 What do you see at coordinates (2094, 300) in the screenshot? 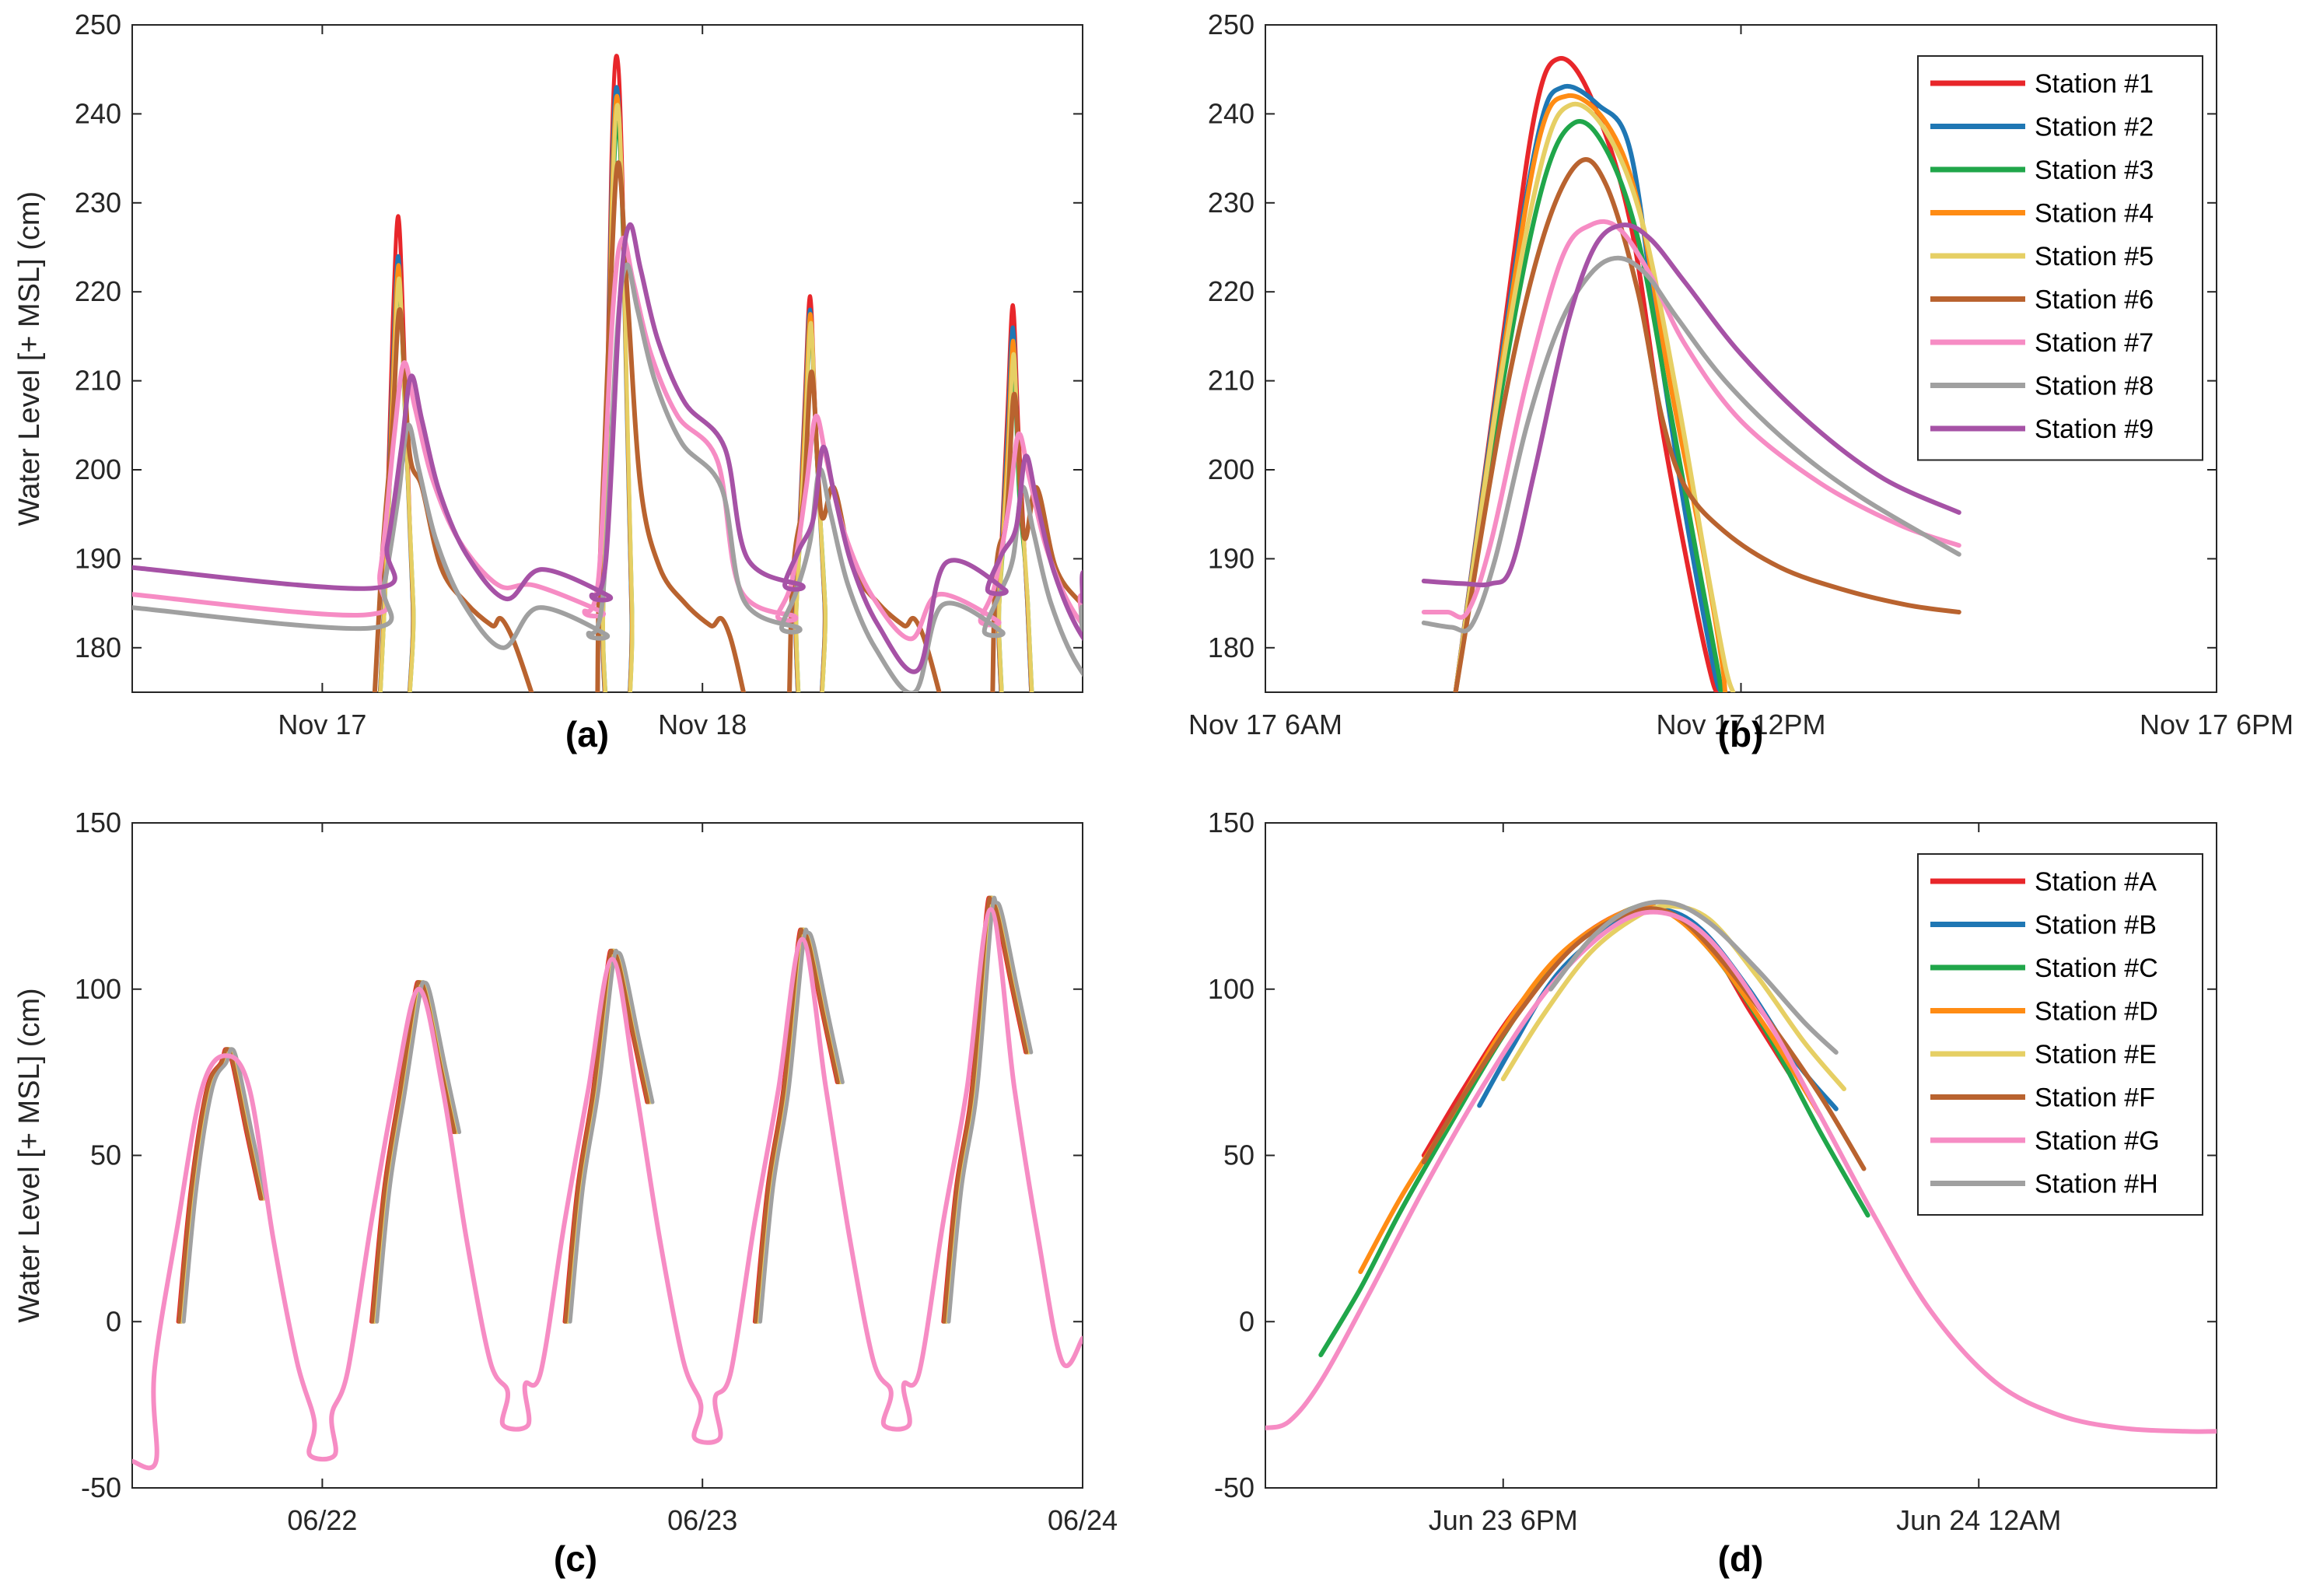
I see `legend-entry: Station #6` at bounding box center [2094, 300].